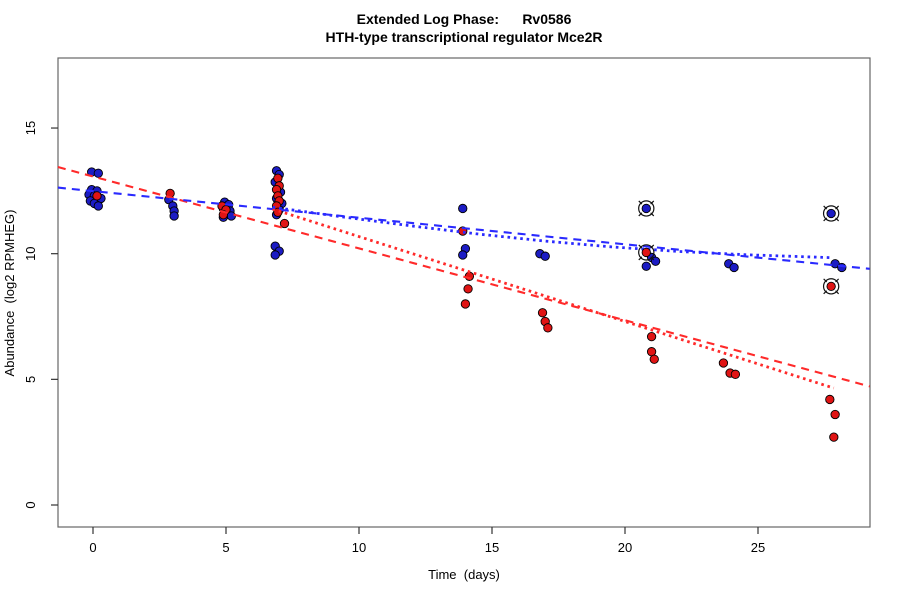  Describe the element at coordinates (359, 547) in the screenshot. I see `x-tick-label: 10` at that location.